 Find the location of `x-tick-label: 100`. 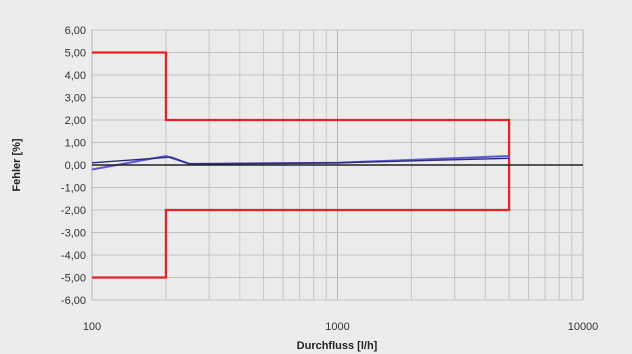

x-tick-label: 100 is located at coordinates (92, 327).